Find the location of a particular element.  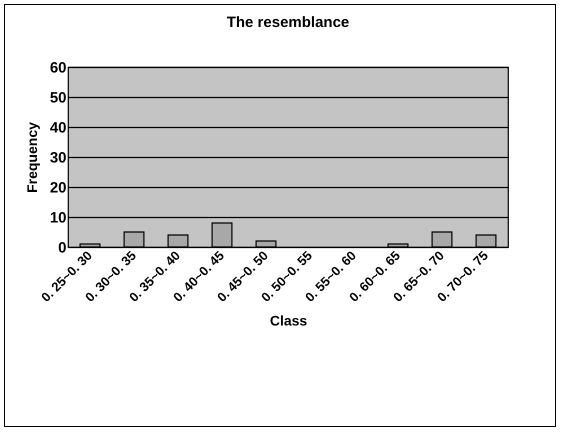

y-tick-label: 30 is located at coordinates (58, 158).